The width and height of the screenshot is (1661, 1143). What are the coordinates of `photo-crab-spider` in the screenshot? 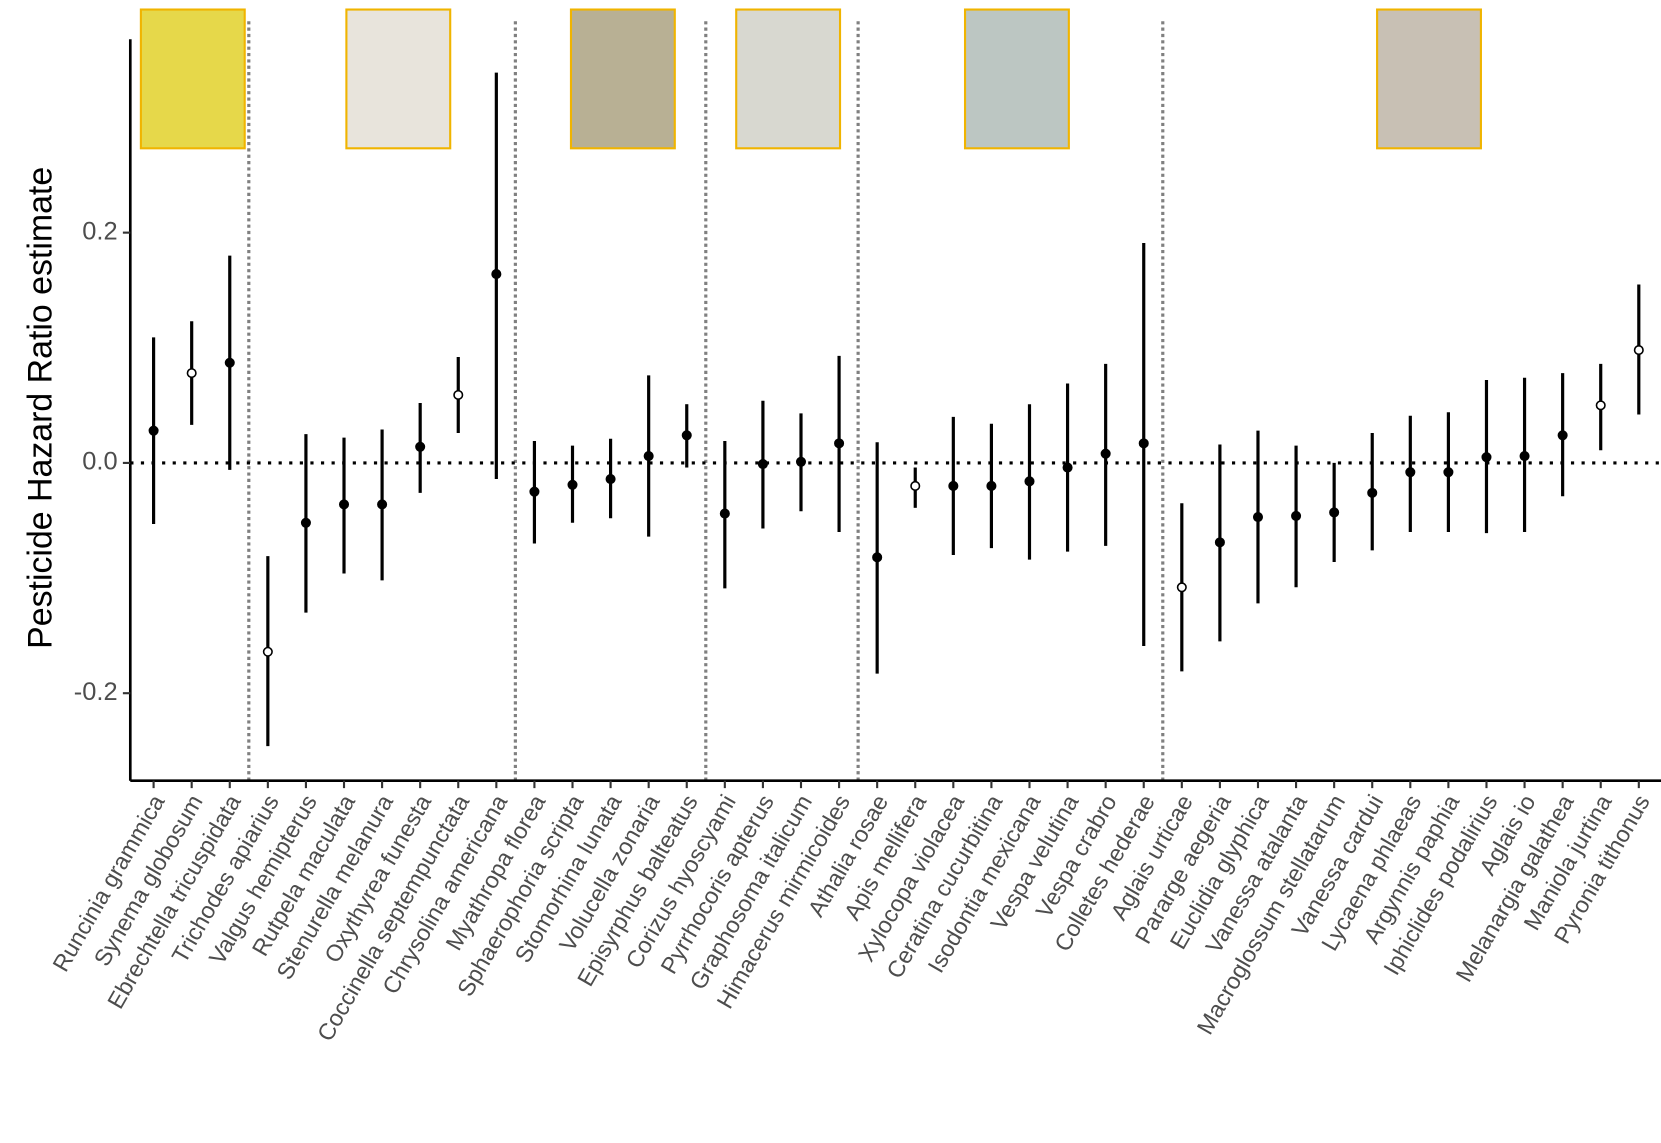 It's located at (192, 79).